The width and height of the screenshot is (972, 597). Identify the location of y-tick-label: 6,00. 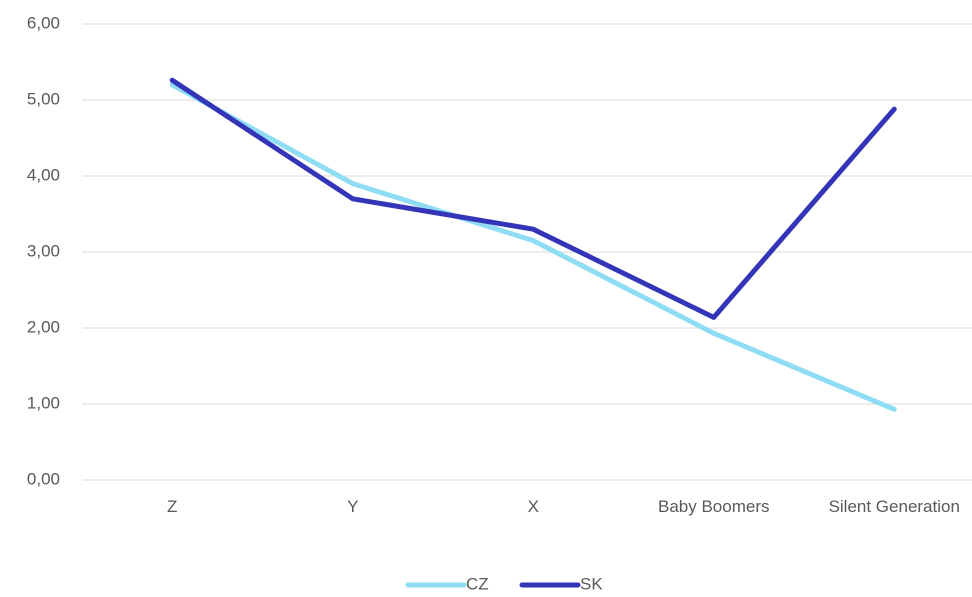
(43, 22).